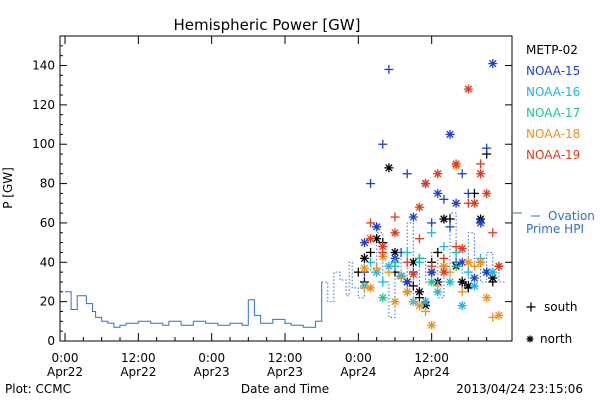 The image size is (600, 400). I want to click on y-tick-label: 80, so click(47, 184).